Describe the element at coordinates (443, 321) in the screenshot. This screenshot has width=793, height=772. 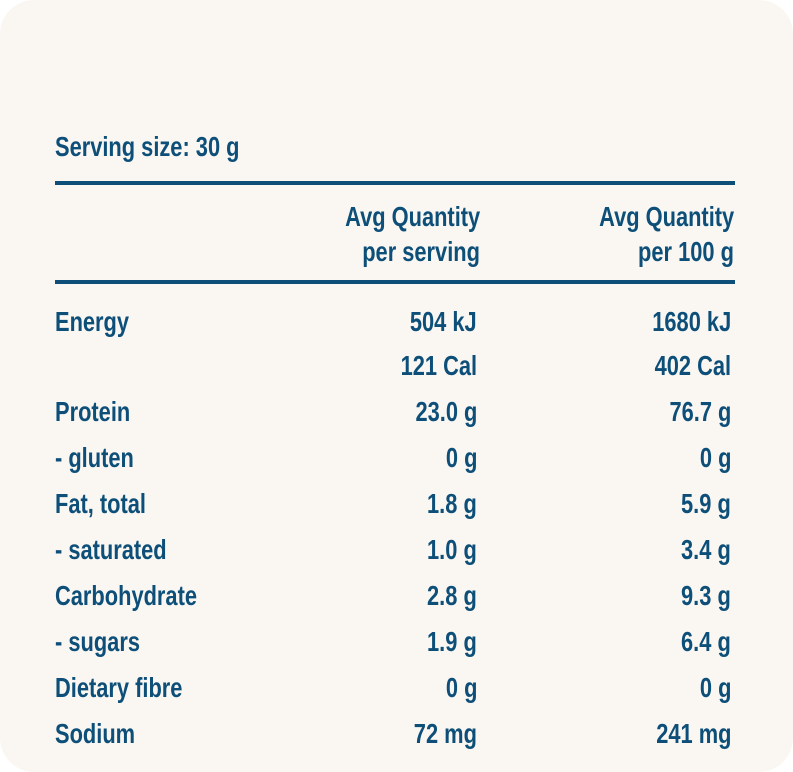
I see `row-per-serving: 504 kJ` at that location.